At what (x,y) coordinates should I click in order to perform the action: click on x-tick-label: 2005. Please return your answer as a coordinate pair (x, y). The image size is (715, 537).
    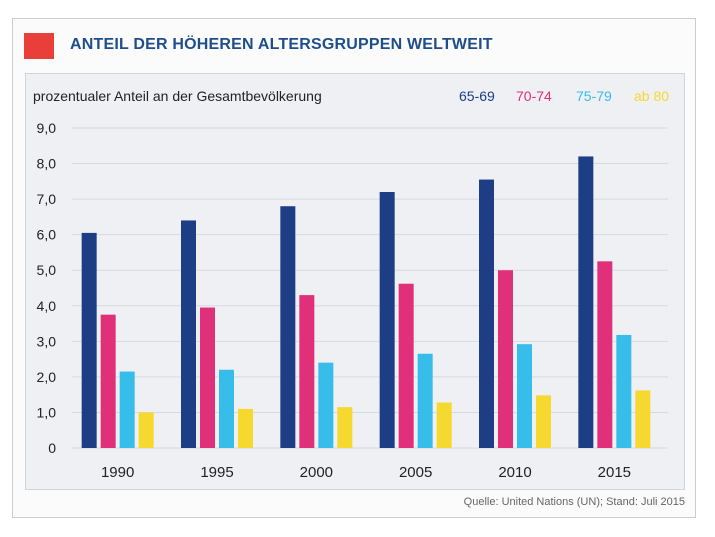
    Looking at the image, I should click on (415, 472).